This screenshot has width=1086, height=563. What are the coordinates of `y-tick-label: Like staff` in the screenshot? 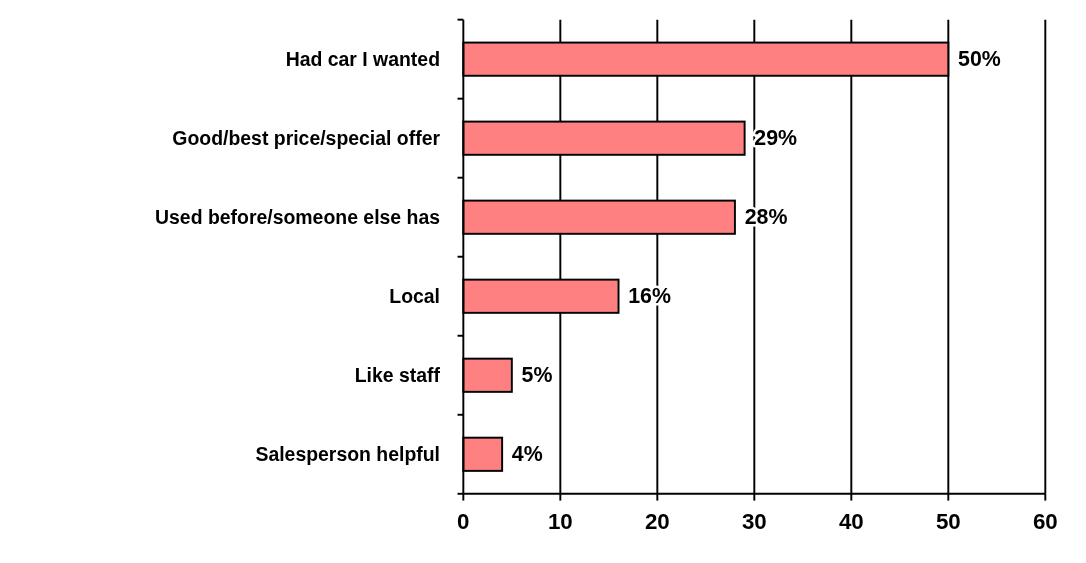 It's located at (397, 375).